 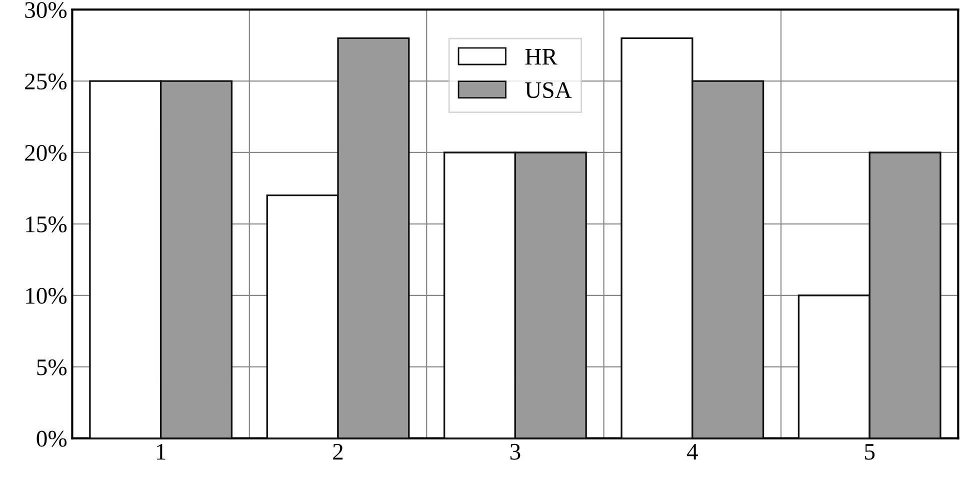 I want to click on y-tick-label: 0%, so click(x=51, y=438).